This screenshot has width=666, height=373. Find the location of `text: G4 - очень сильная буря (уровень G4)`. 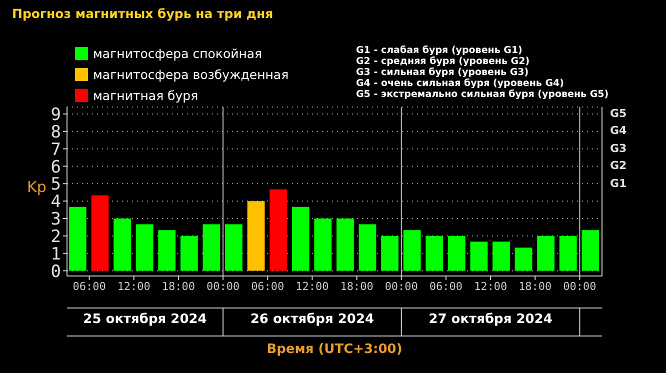

text: G4 - очень сильная буря (уровень G4) is located at coordinates (460, 83).